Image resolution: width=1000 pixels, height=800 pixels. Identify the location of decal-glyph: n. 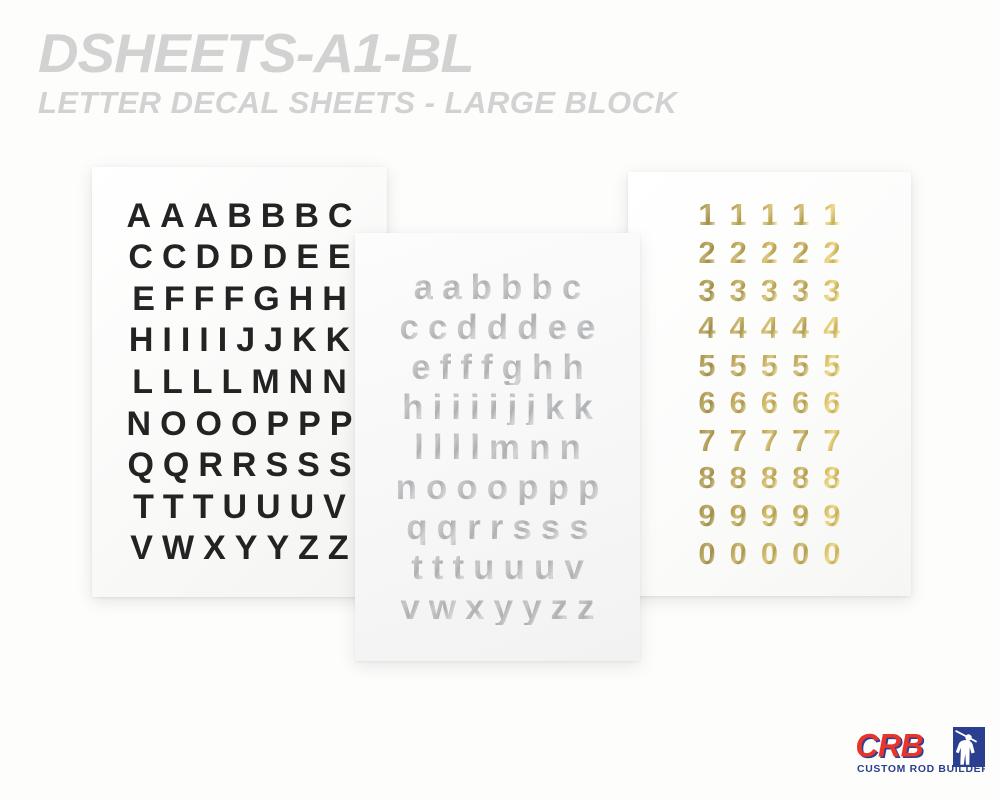
(540, 447).